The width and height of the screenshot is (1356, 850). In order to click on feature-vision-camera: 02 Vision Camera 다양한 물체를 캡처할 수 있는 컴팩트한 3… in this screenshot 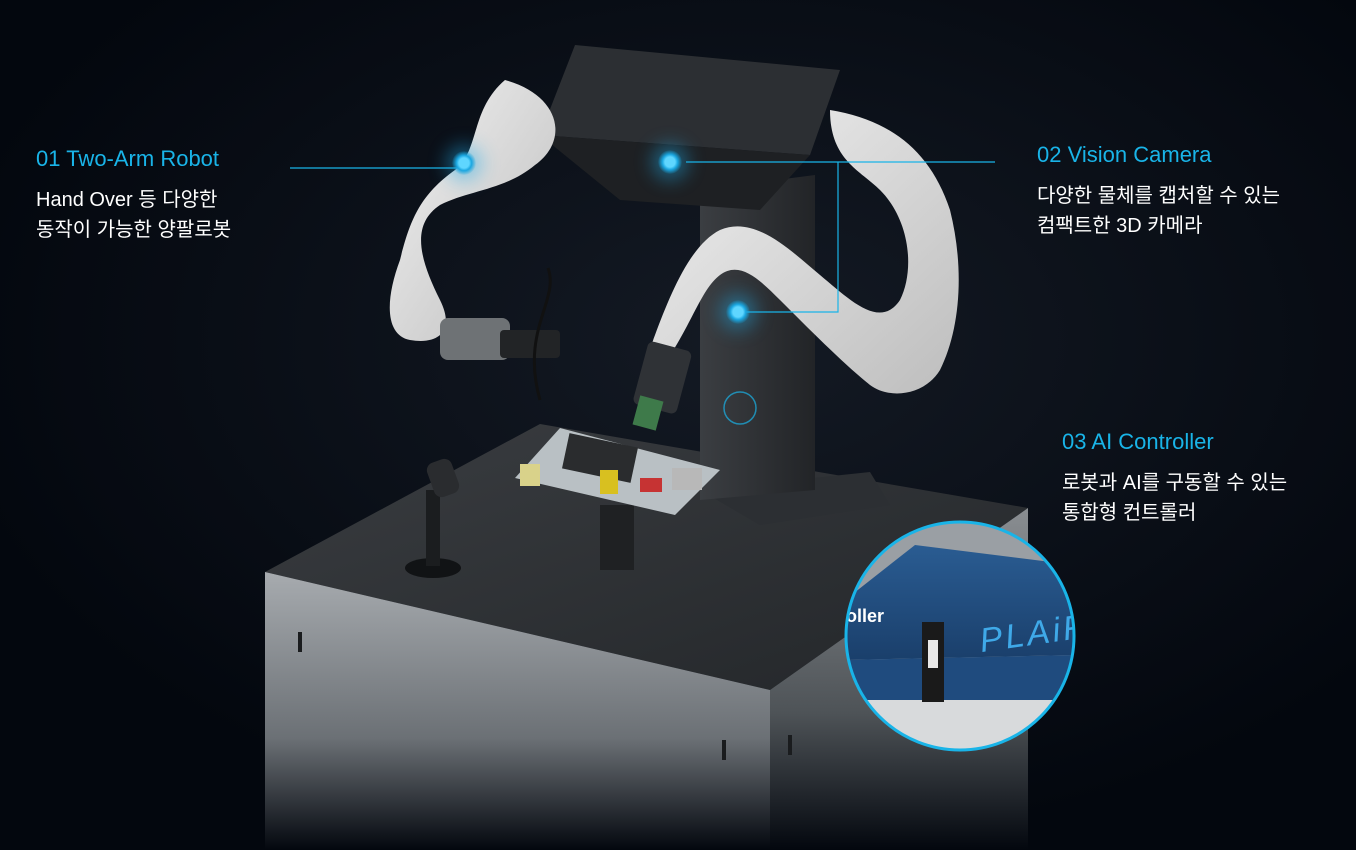, I will do `click(1158, 191)`.